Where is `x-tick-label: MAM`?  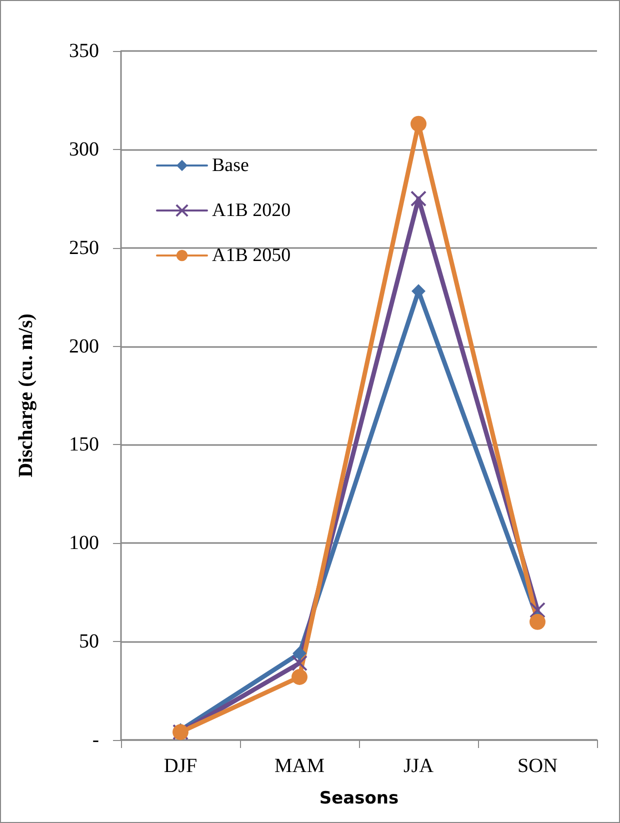
x-tick-label: MAM is located at coordinates (299, 766).